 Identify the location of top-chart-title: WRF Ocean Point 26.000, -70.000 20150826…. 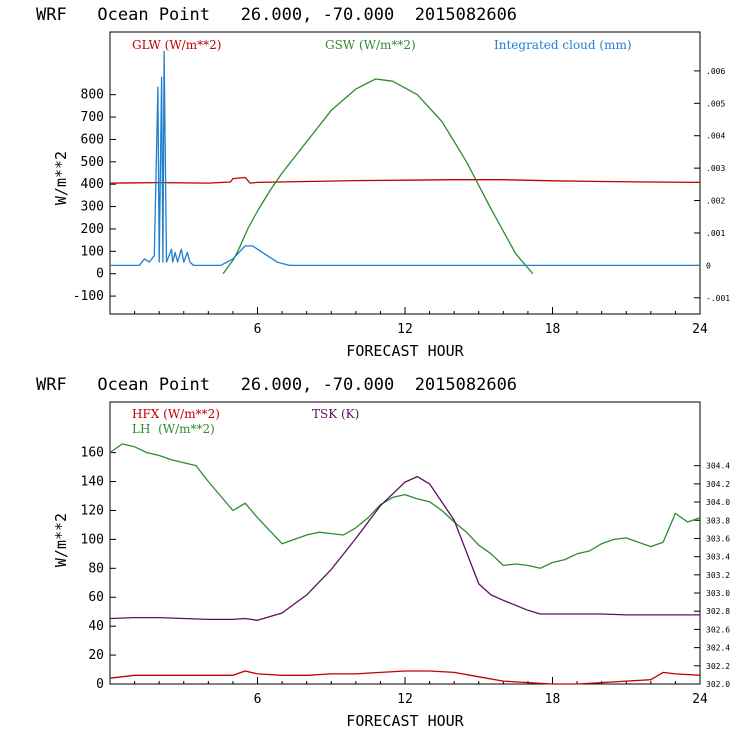
(276, 15).